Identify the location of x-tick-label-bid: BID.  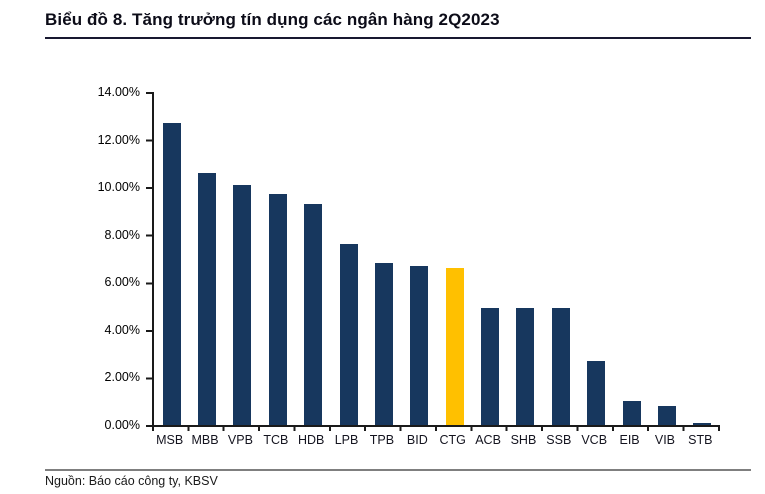
(417, 440).